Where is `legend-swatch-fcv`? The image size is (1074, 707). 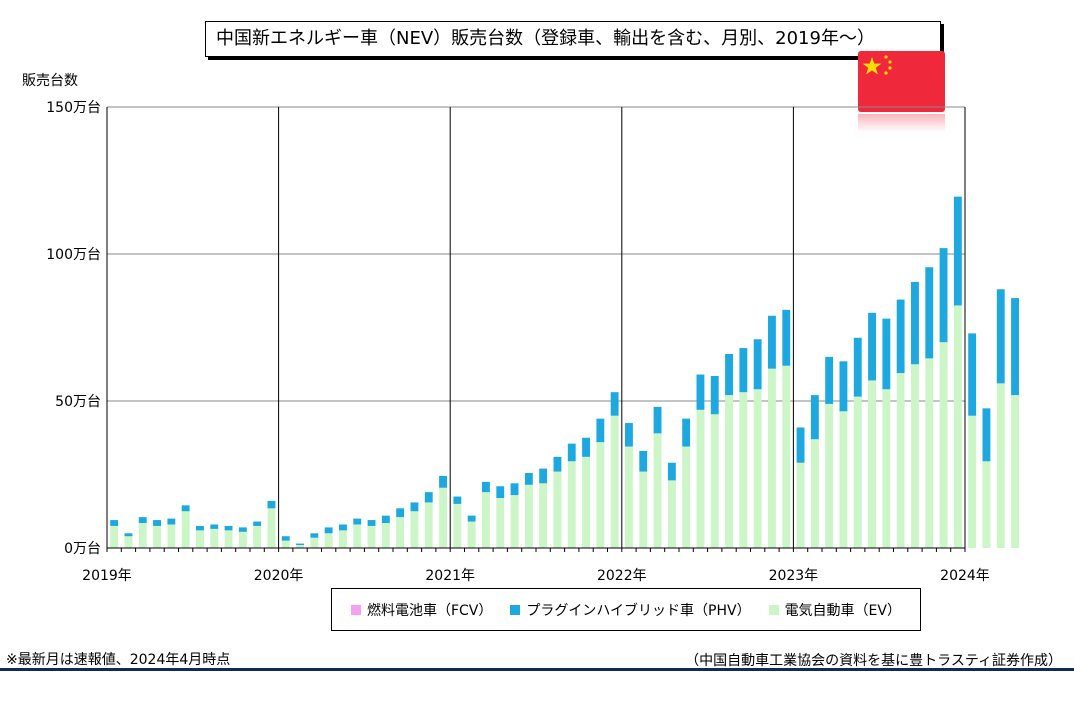
legend-swatch-fcv is located at coordinates (355, 609).